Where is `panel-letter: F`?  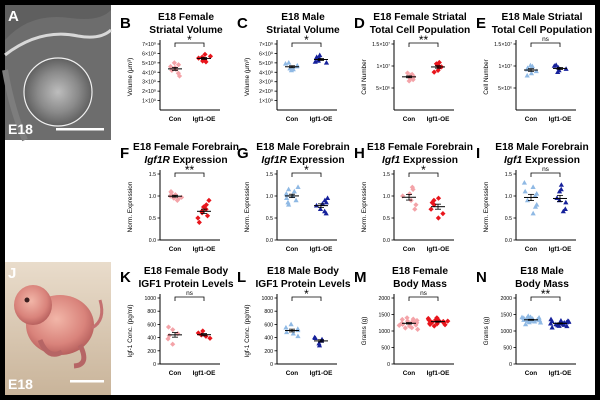 panel-letter: F is located at coordinates (124, 153).